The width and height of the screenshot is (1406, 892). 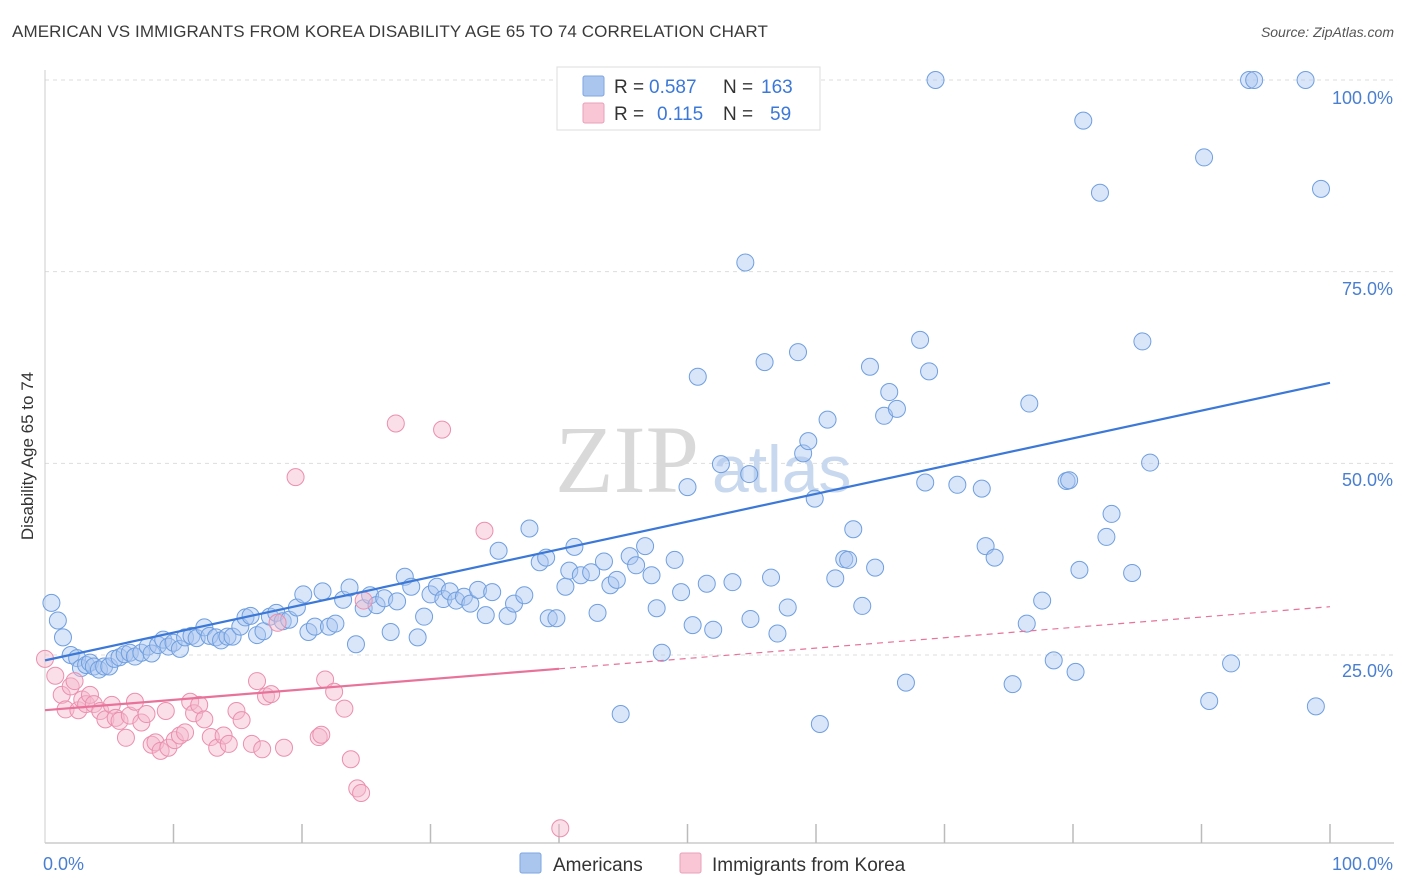 I want to click on chart-source: Source: ZipAtlas.com, so click(x=1327, y=32).